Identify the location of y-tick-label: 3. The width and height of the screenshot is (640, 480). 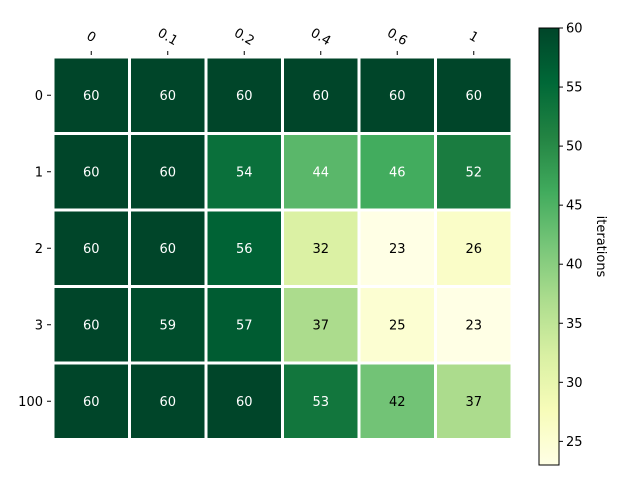
(39, 325).